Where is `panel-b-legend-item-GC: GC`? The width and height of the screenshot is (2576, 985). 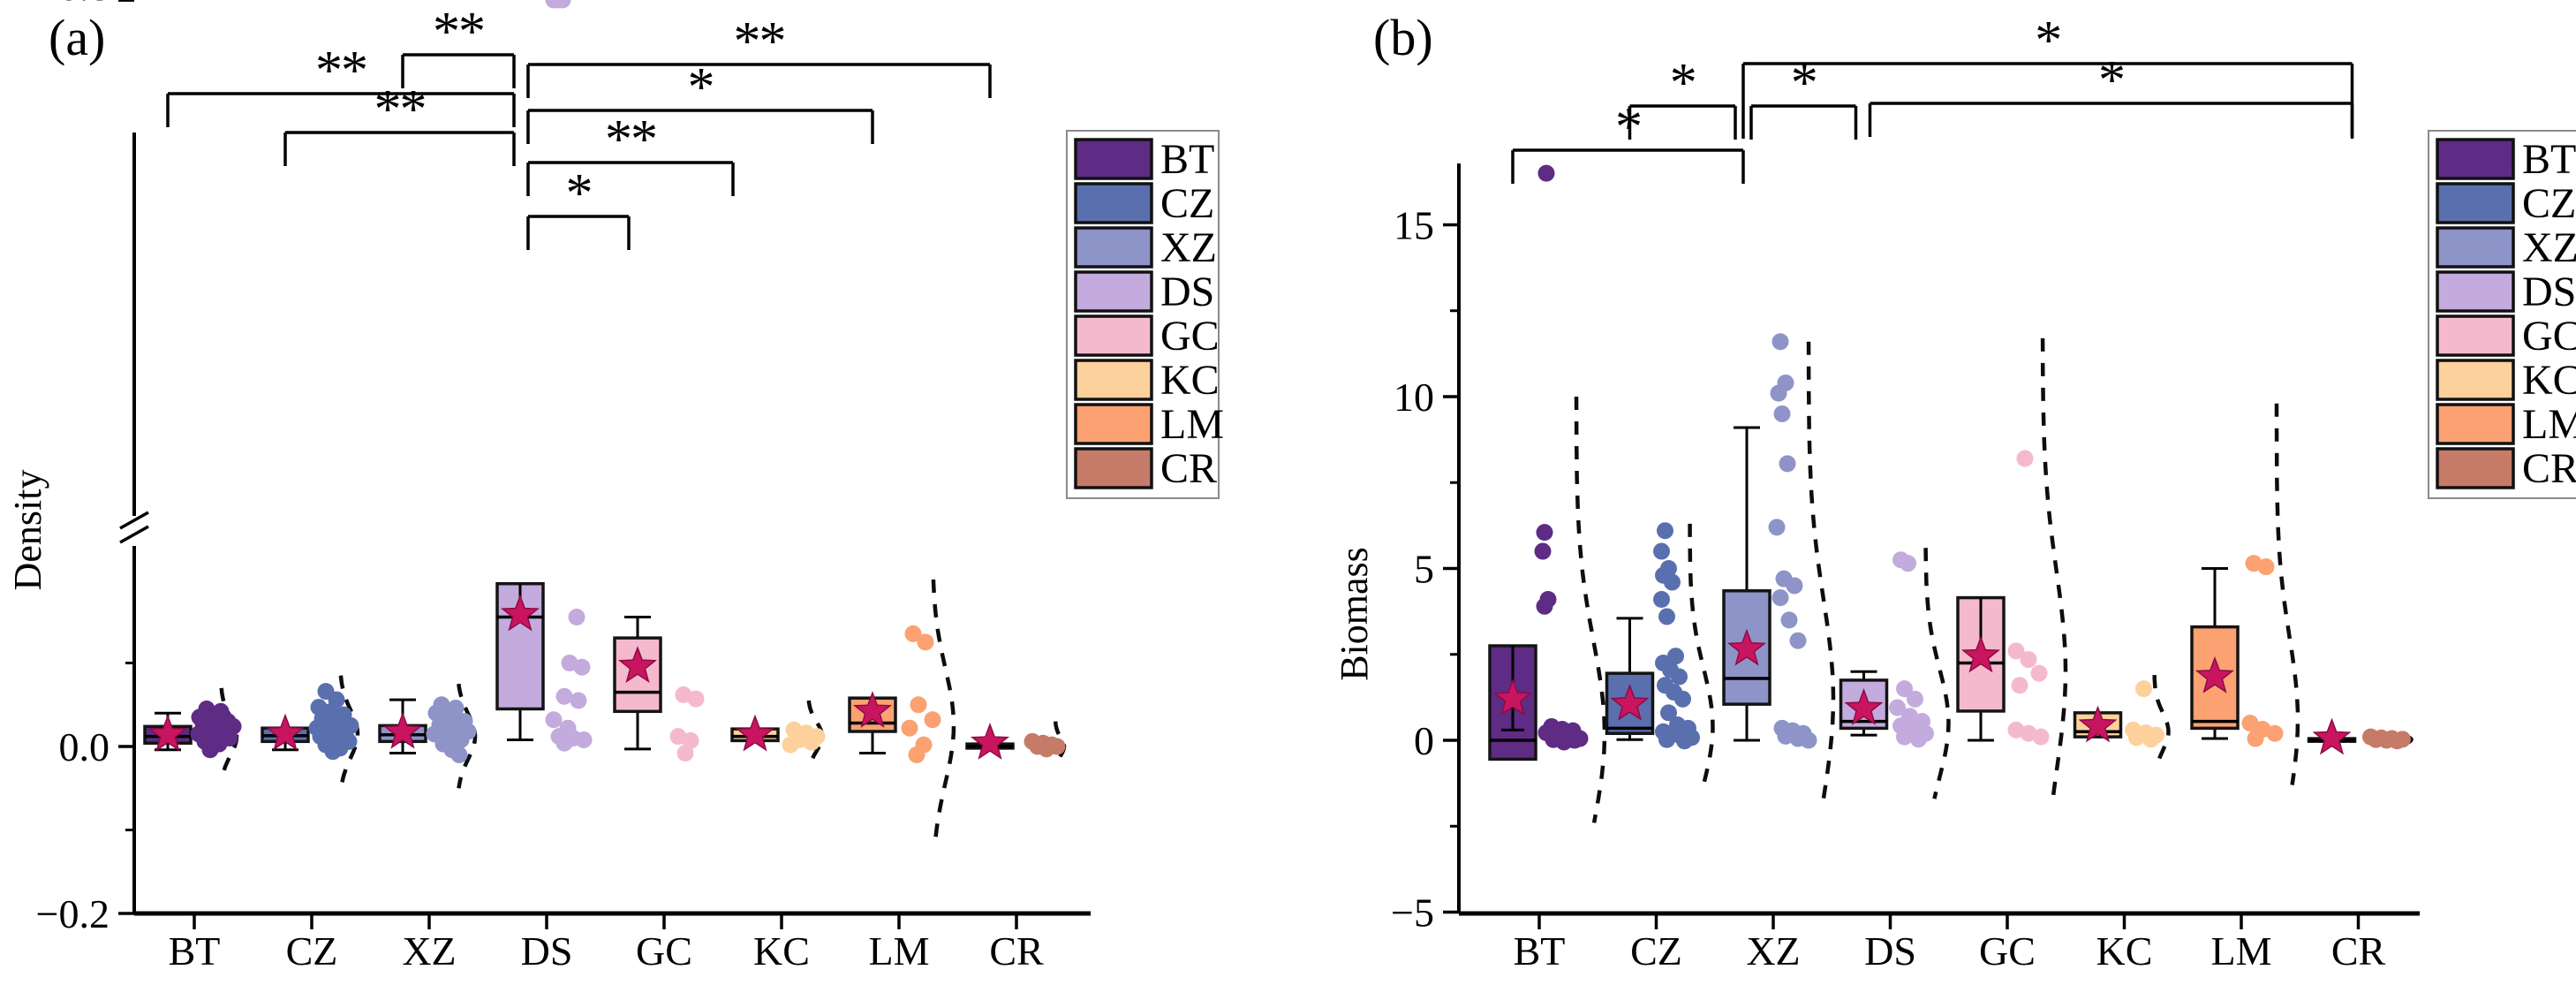 panel-b-legend-item-GC: GC is located at coordinates (2506, 336).